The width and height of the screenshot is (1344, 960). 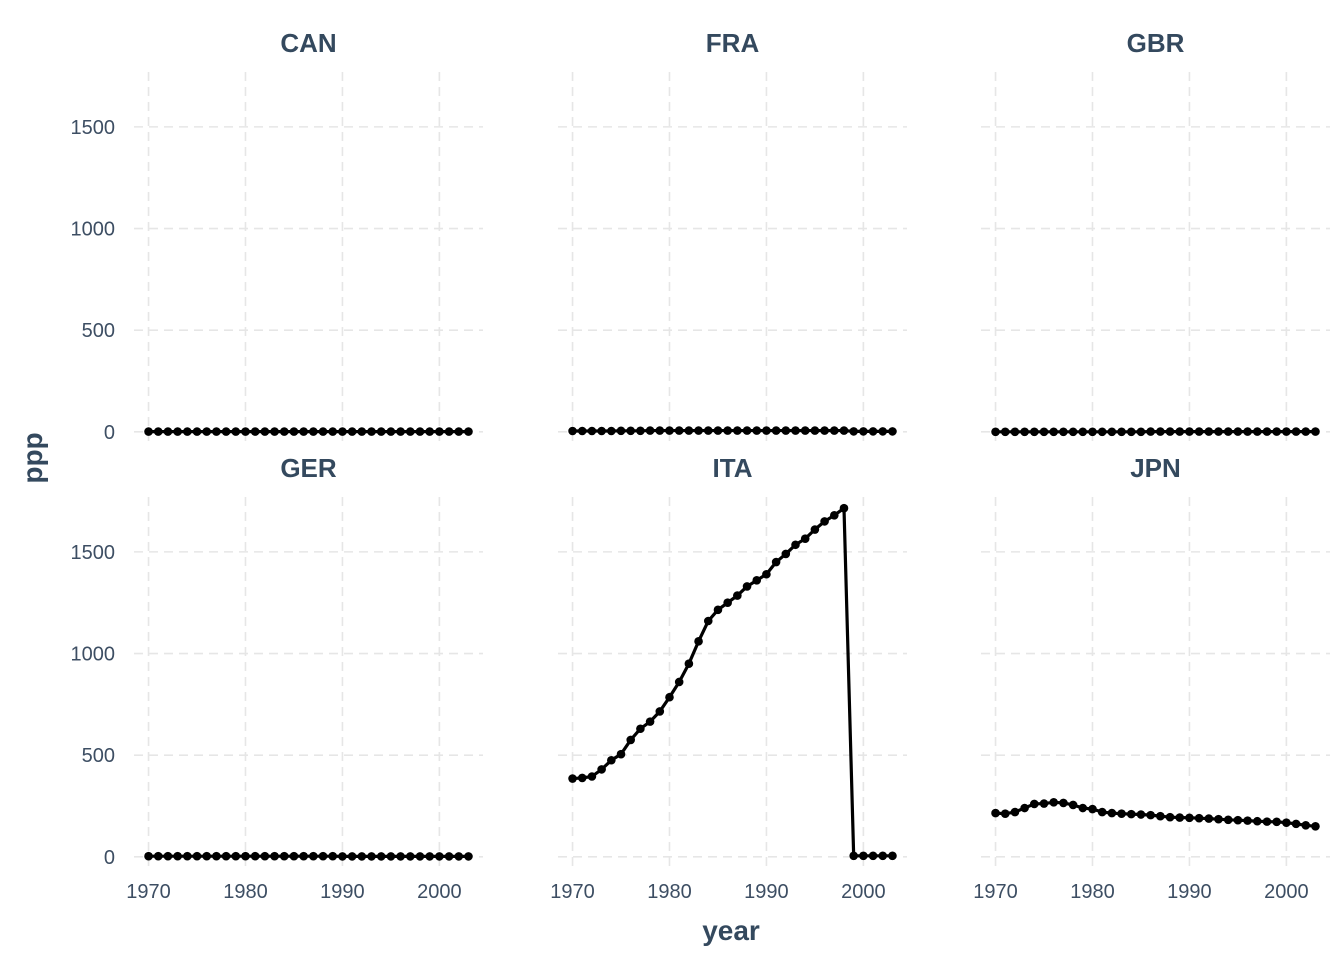 I want to click on x-tick-label: 1980, so click(x=245, y=892).